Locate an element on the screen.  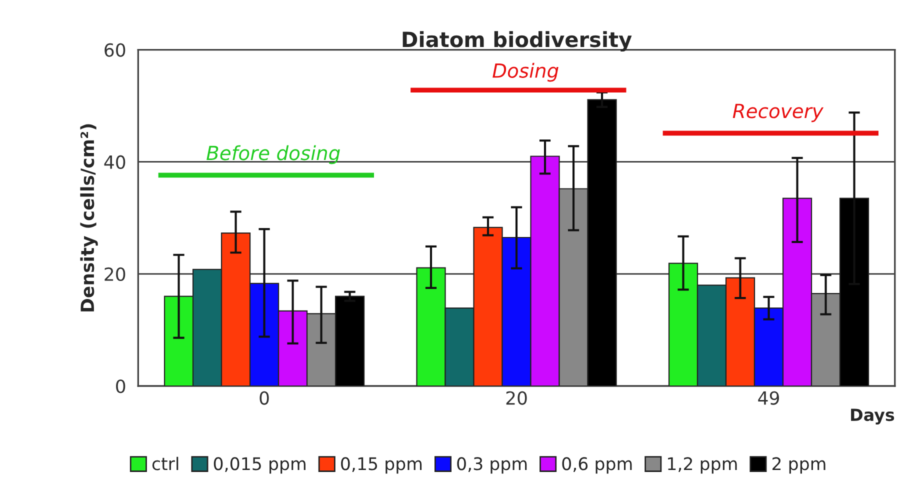
annotation: Dosing is located at coordinates (525, 72).